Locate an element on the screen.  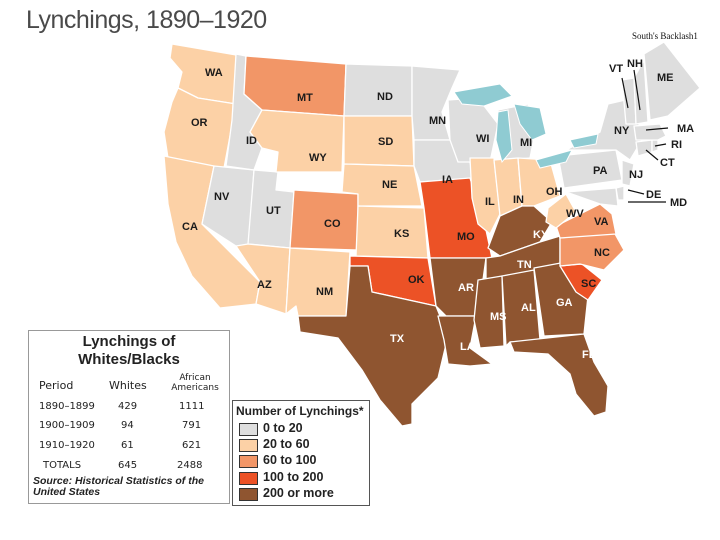
header-period: Period is located at coordinates (56, 385).